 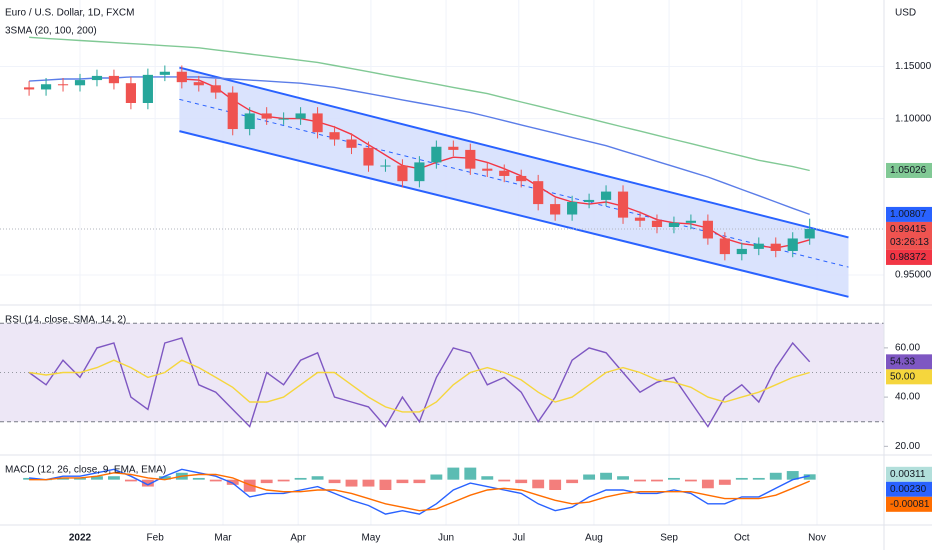 I want to click on price-label: 1.00807, so click(x=908, y=214).